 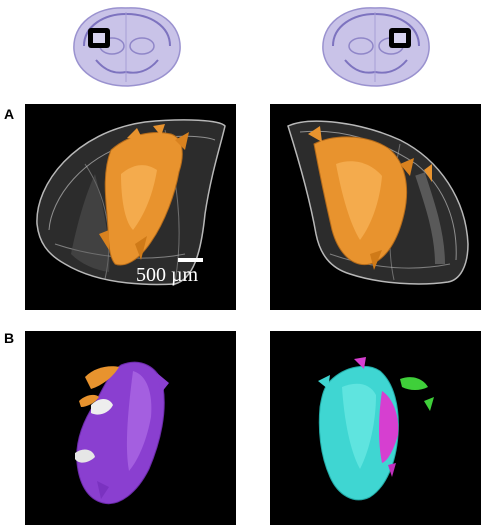 What do you see at coordinates (9, 338) in the screenshot?
I see `panel-label-b: B` at bounding box center [9, 338].